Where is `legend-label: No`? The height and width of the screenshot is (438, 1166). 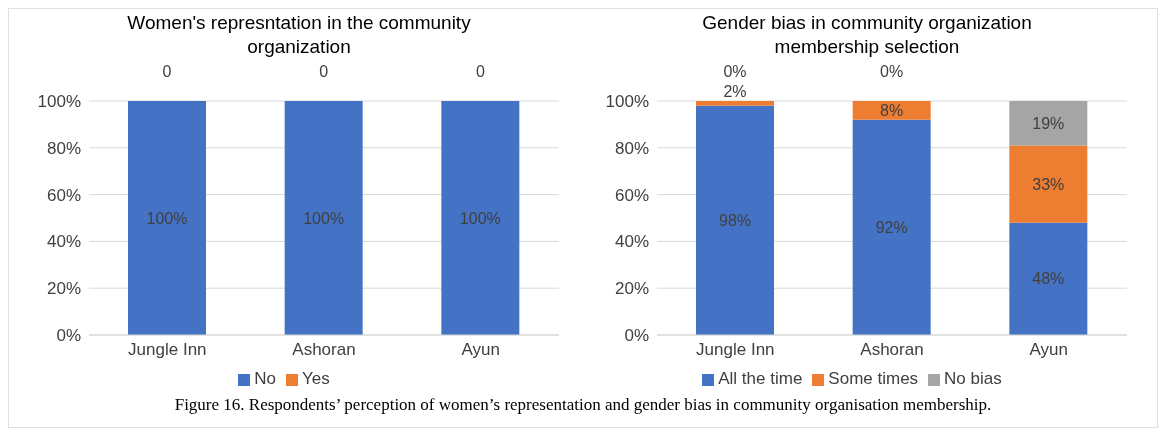 legend-label: No is located at coordinates (265, 378).